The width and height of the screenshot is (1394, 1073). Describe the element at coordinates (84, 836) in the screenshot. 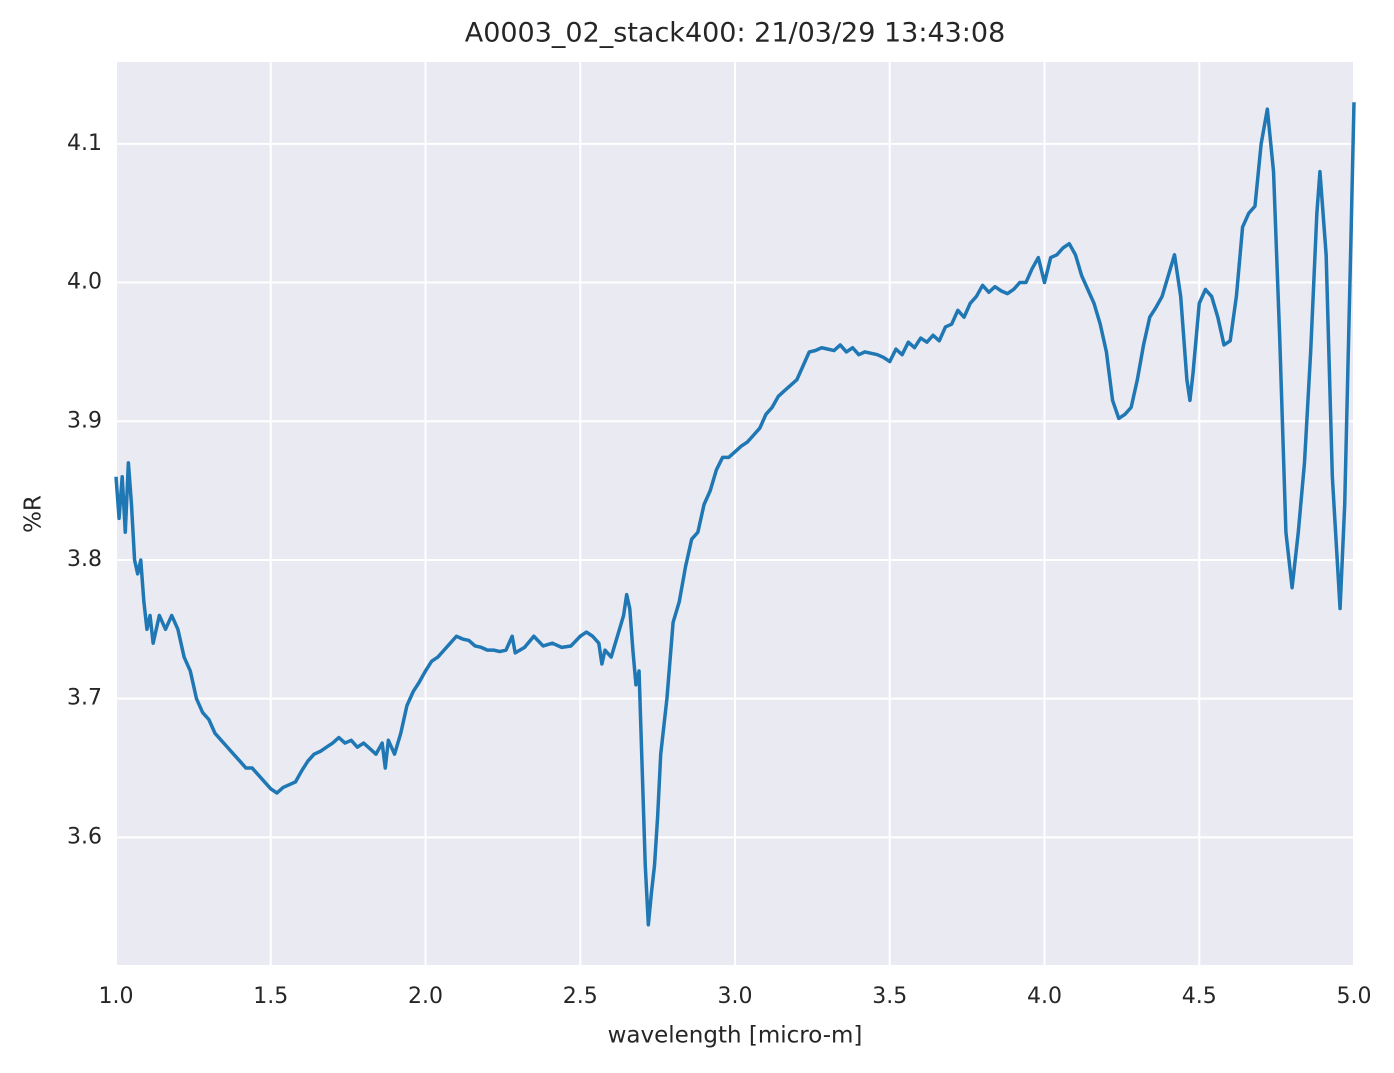

I see `y-tick-label: 3.6` at that location.